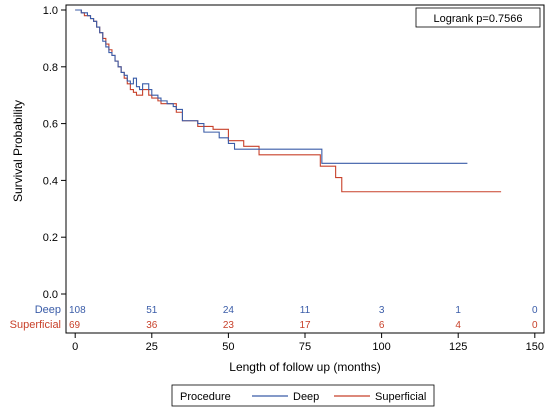  What do you see at coordinates (274, 317) in the screenshot?
I see `at-risk-table: Deep 108 51 24 11 3 1 0 Superficial 69 36 23 17 6 4 0` at bounding box center [274, 317].